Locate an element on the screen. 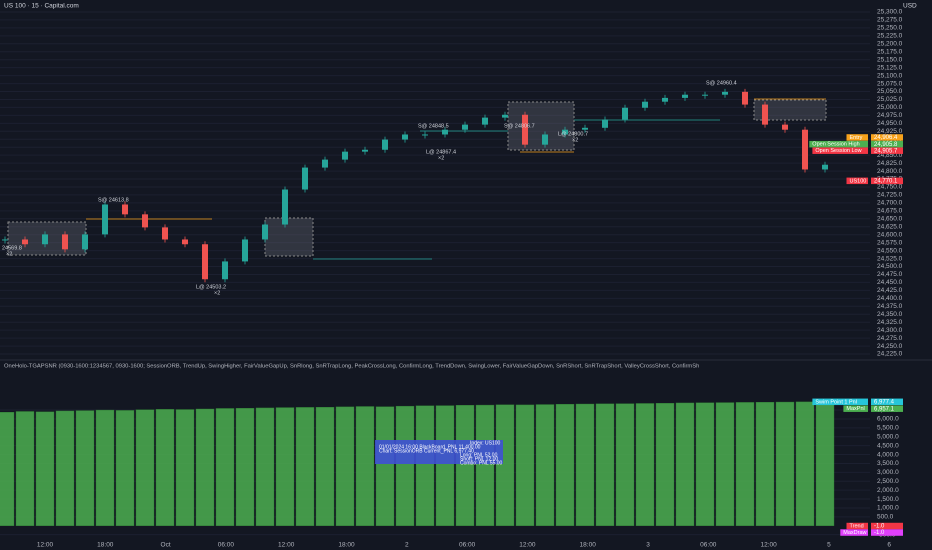 This screenshot has height=550, width=932. y-tick-label: 24,575.0 is located at coordinates (890, 242).